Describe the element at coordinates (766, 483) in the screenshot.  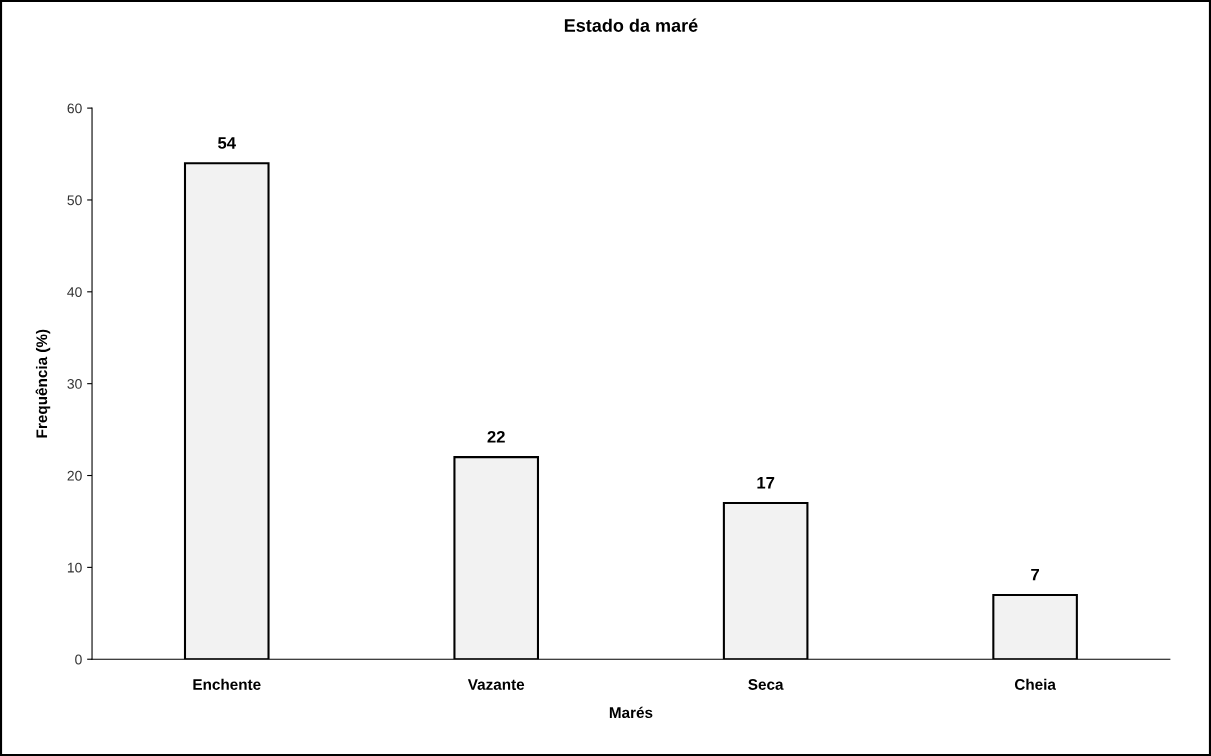
I see `data-label: 17` at that location.